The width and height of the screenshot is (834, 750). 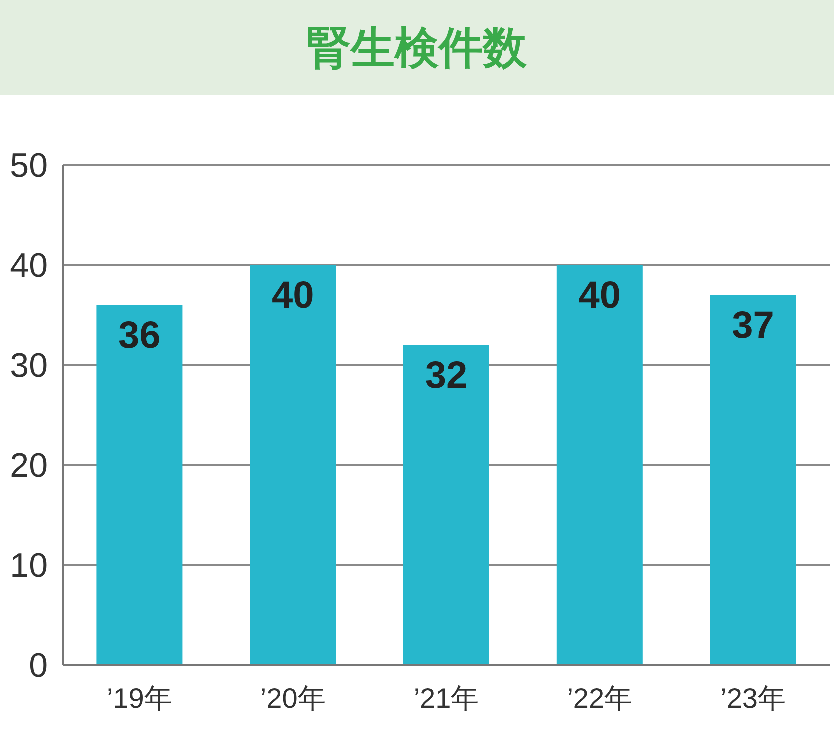 I want to click on x-tick-label: ’21年, so click(x=447, y=698).